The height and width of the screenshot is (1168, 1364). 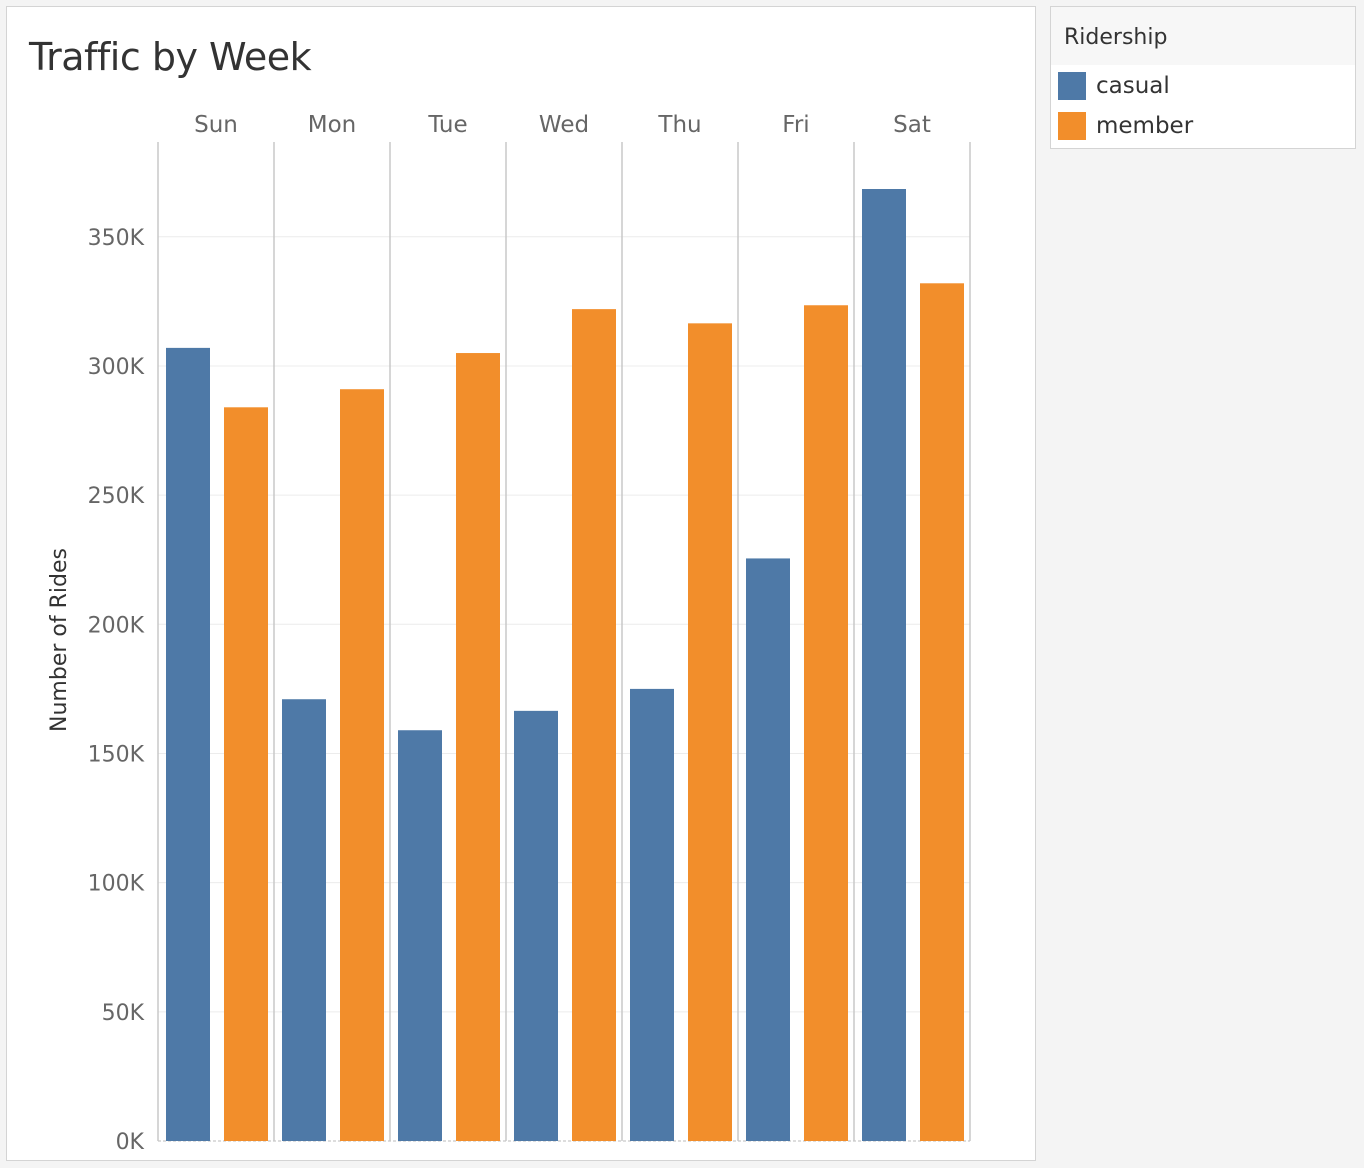 What do you see at coordinates (420, 935) in the screenshot?
I see `bar-casual-tue` at bounding box center [420, 935].